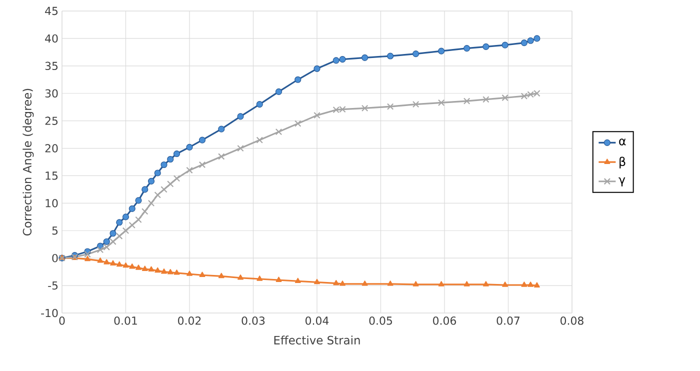 The width and height of the screenshot is (700, 371). Describe the element at coordinates (51, 11) in the screenshot. I see `y-tick-label: 45` at that location.